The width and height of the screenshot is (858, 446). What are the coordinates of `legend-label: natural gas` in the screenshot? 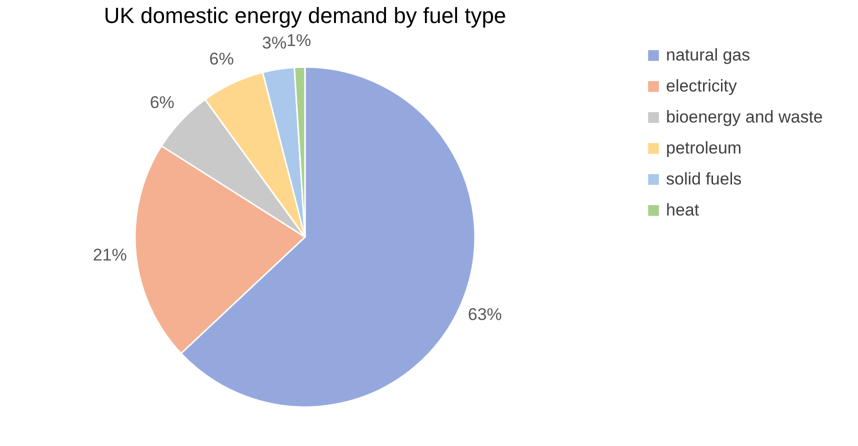 It's located at (708, 55).